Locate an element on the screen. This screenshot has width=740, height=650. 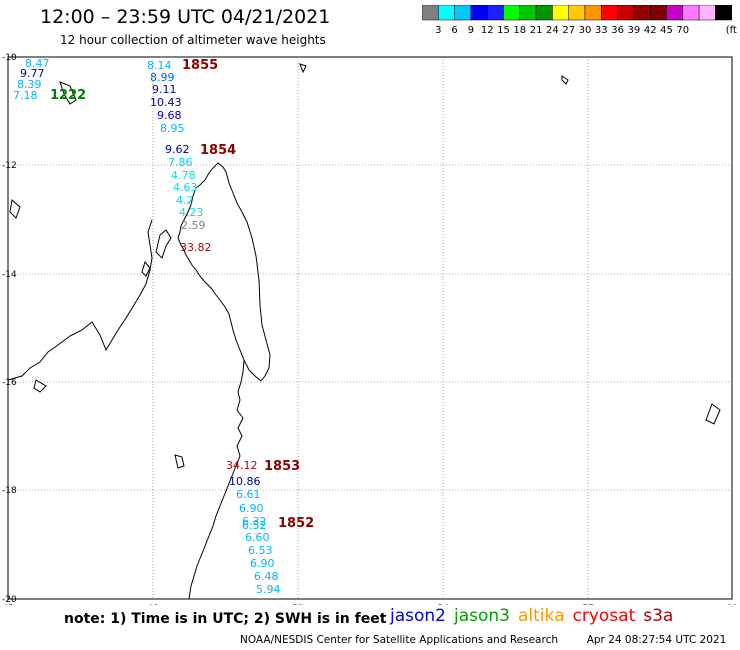
wave-height-label: 33.82 is located at coordinates (196, 247).